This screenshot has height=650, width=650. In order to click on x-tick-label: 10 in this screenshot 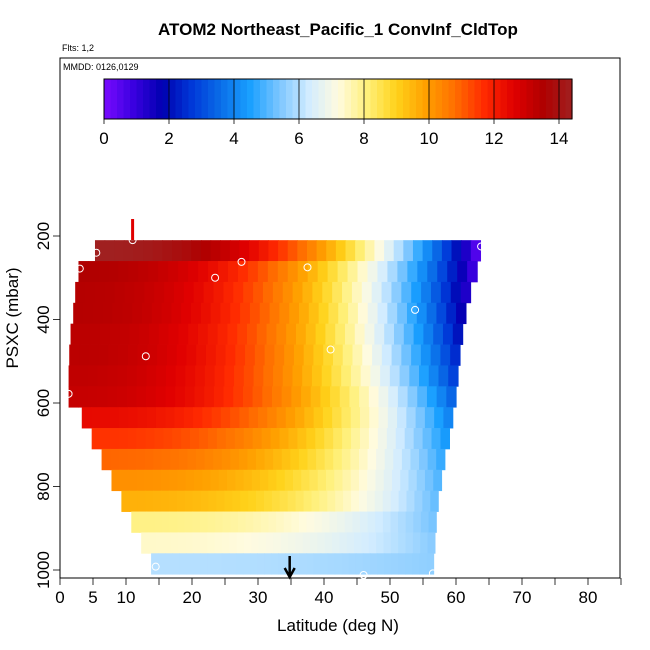, I will do `click(126, 597)`.